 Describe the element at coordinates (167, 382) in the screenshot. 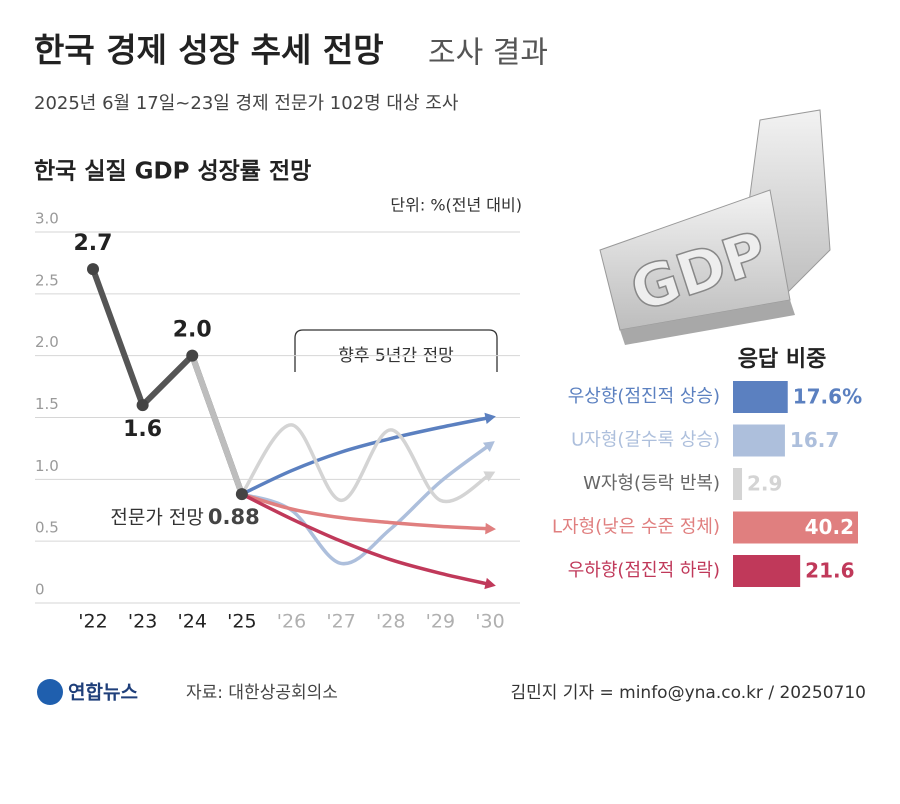

I see `actual-line` at that location.